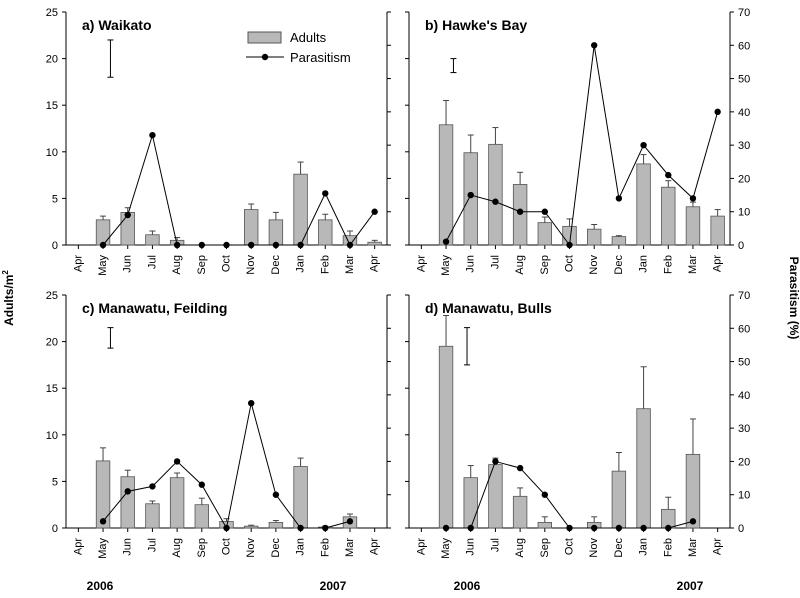 The height and width of the screenshot is (598, 800). What do you see at coordinates (52, 389) in the screenshot?
I see `y-tick-label: 15` at bounding box center [52, 389].